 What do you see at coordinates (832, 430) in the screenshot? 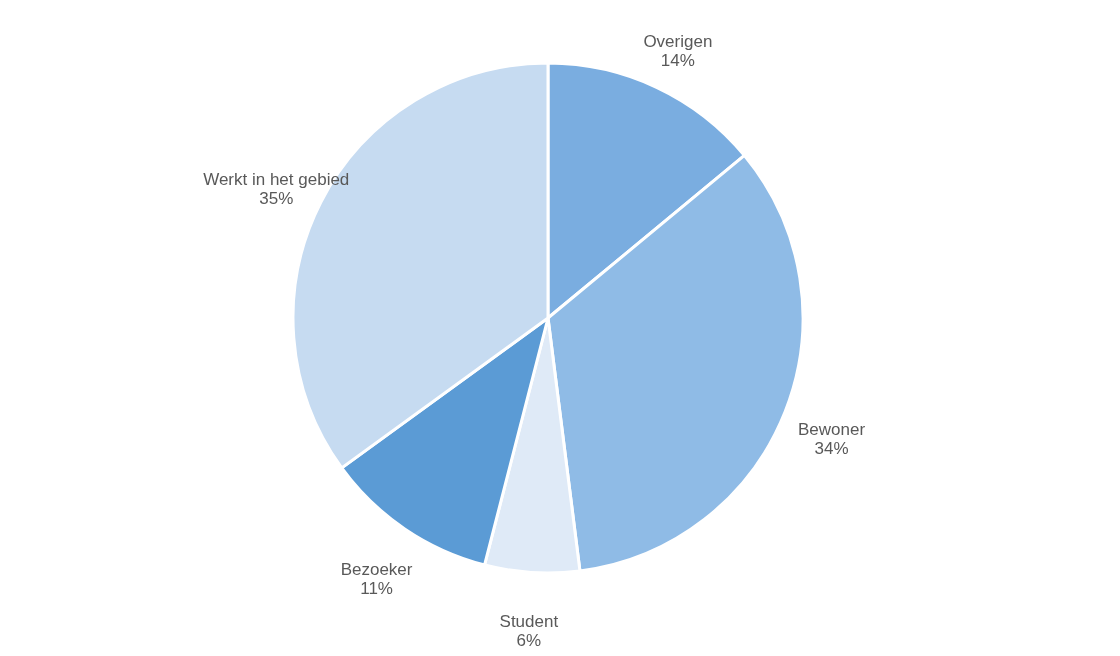
I see `slice-label: Bewoner` at bounding box center [832, 430].